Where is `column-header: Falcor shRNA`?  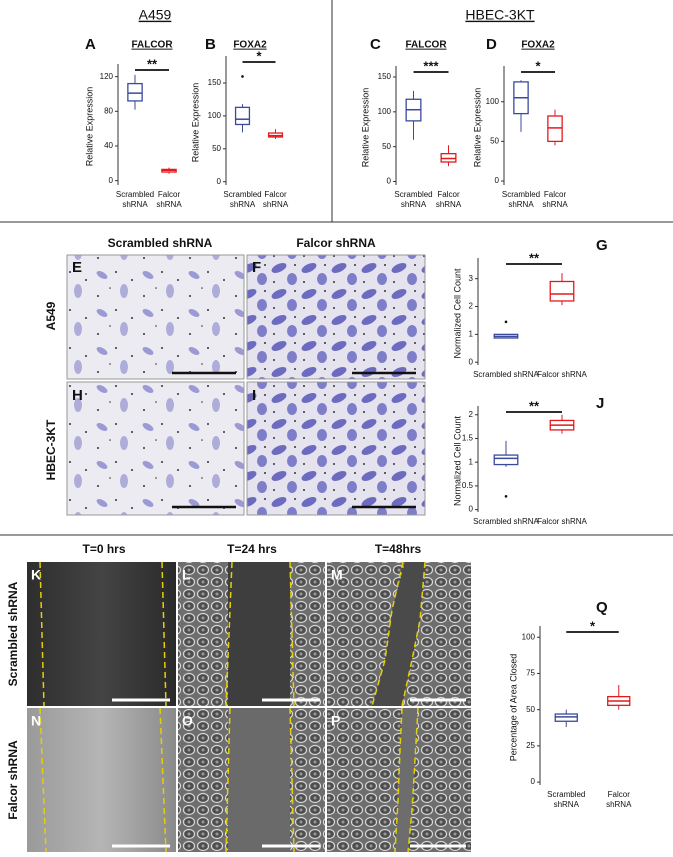 column-header: Falcor shRNA is located at coordinates (336, 243).